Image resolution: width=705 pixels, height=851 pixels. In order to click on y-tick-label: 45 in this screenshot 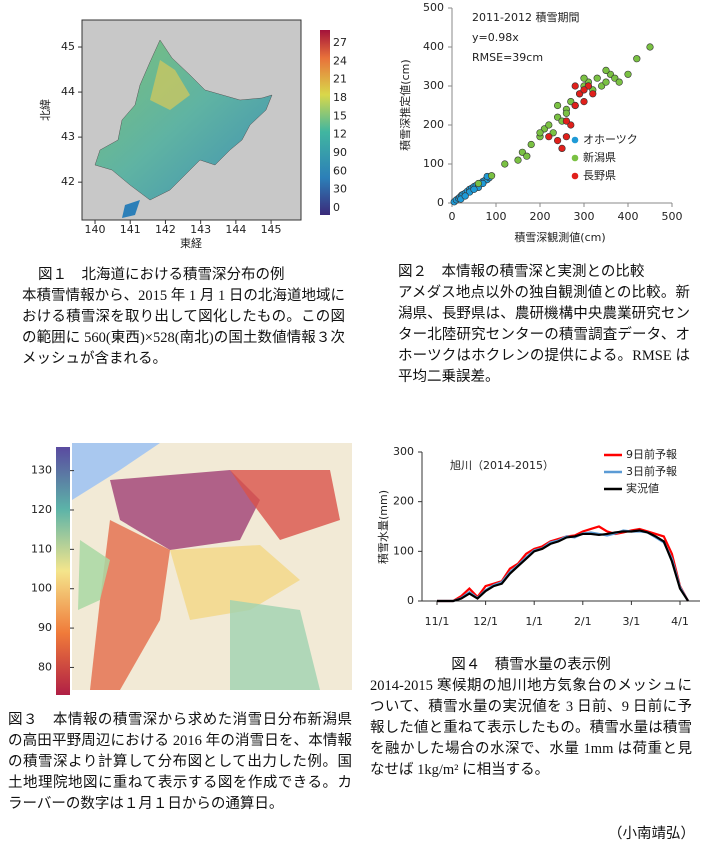, I will do `click(68, 46)`.